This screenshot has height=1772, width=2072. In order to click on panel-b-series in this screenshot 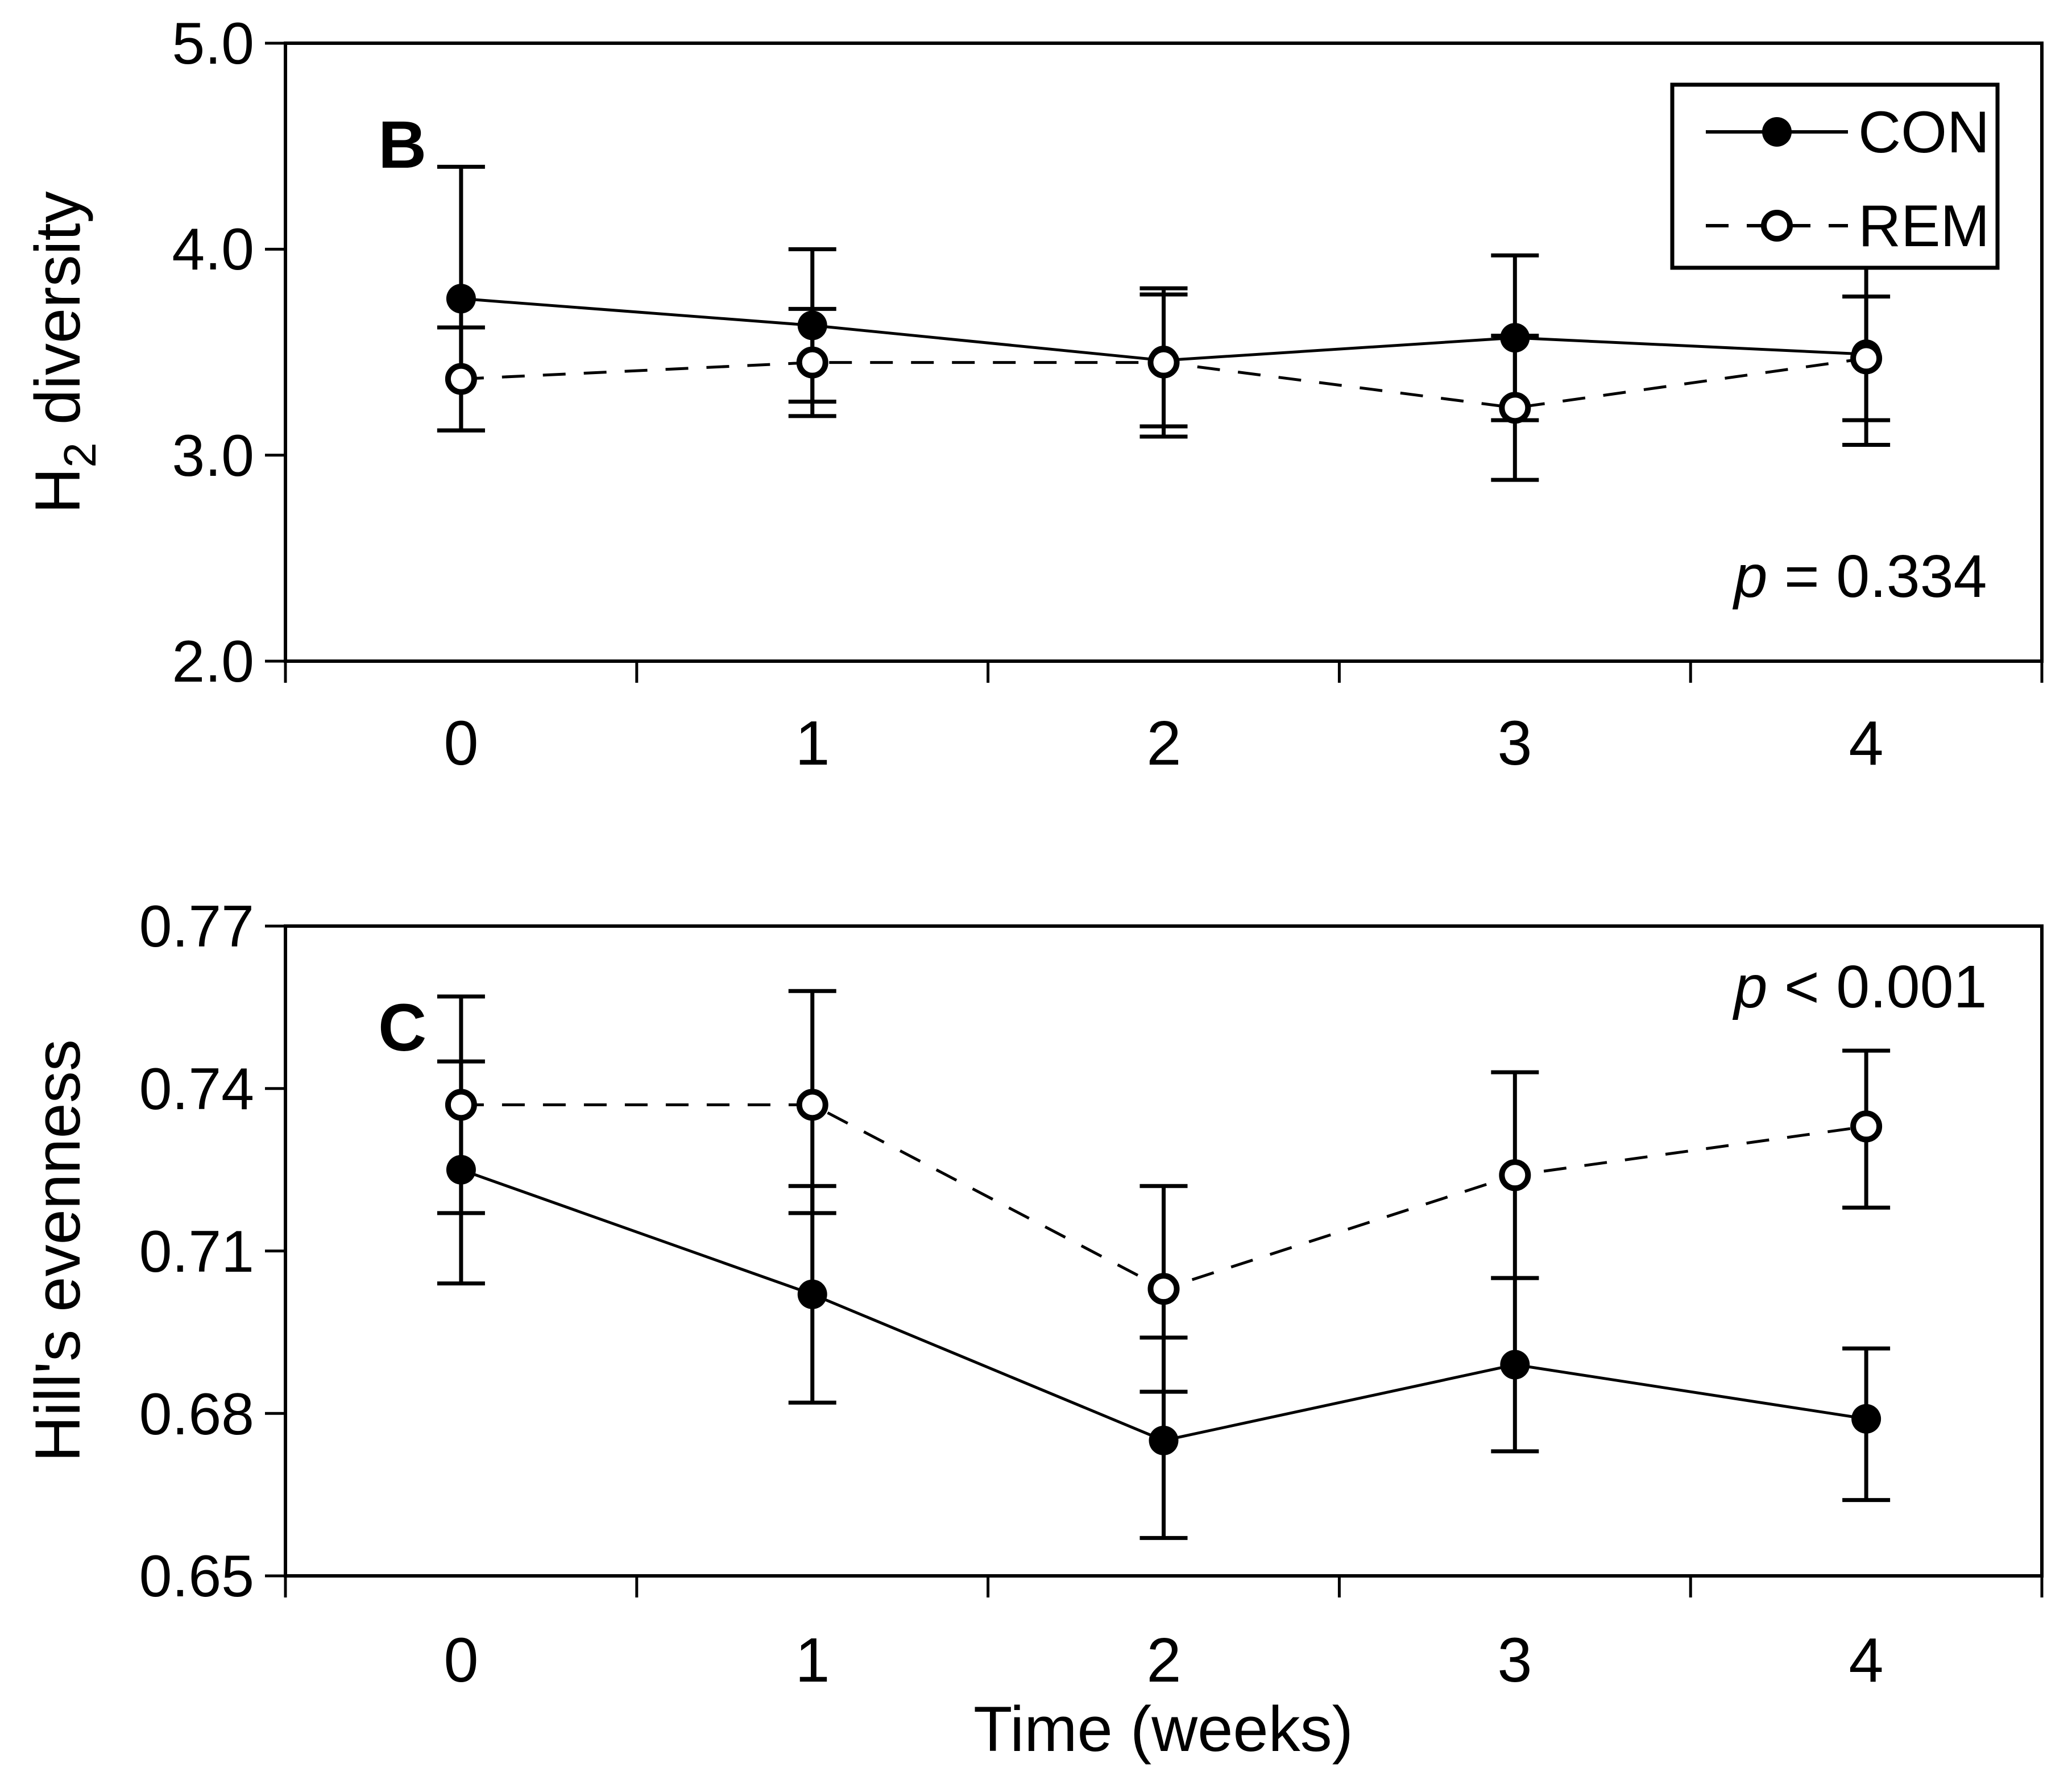, I will do `click(1164, 323)`.